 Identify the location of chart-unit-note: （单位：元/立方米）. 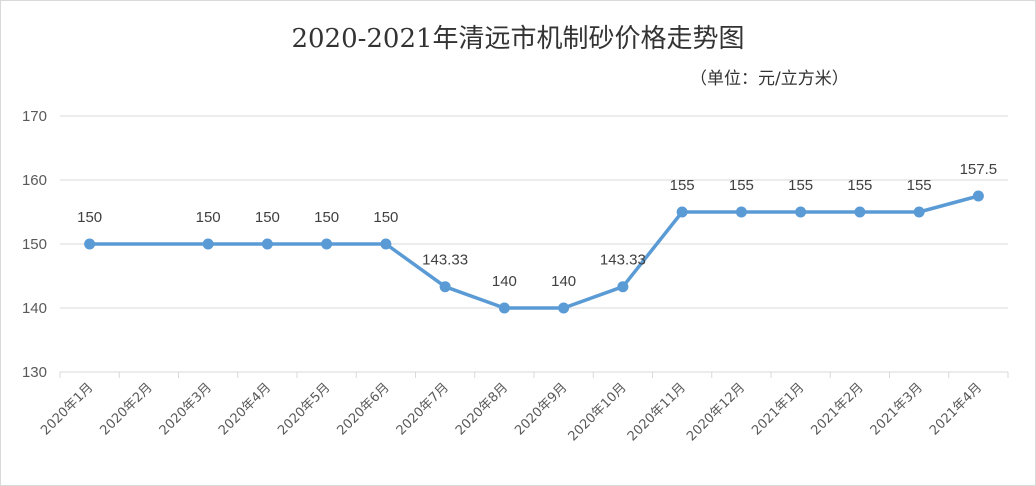
(769, 79).